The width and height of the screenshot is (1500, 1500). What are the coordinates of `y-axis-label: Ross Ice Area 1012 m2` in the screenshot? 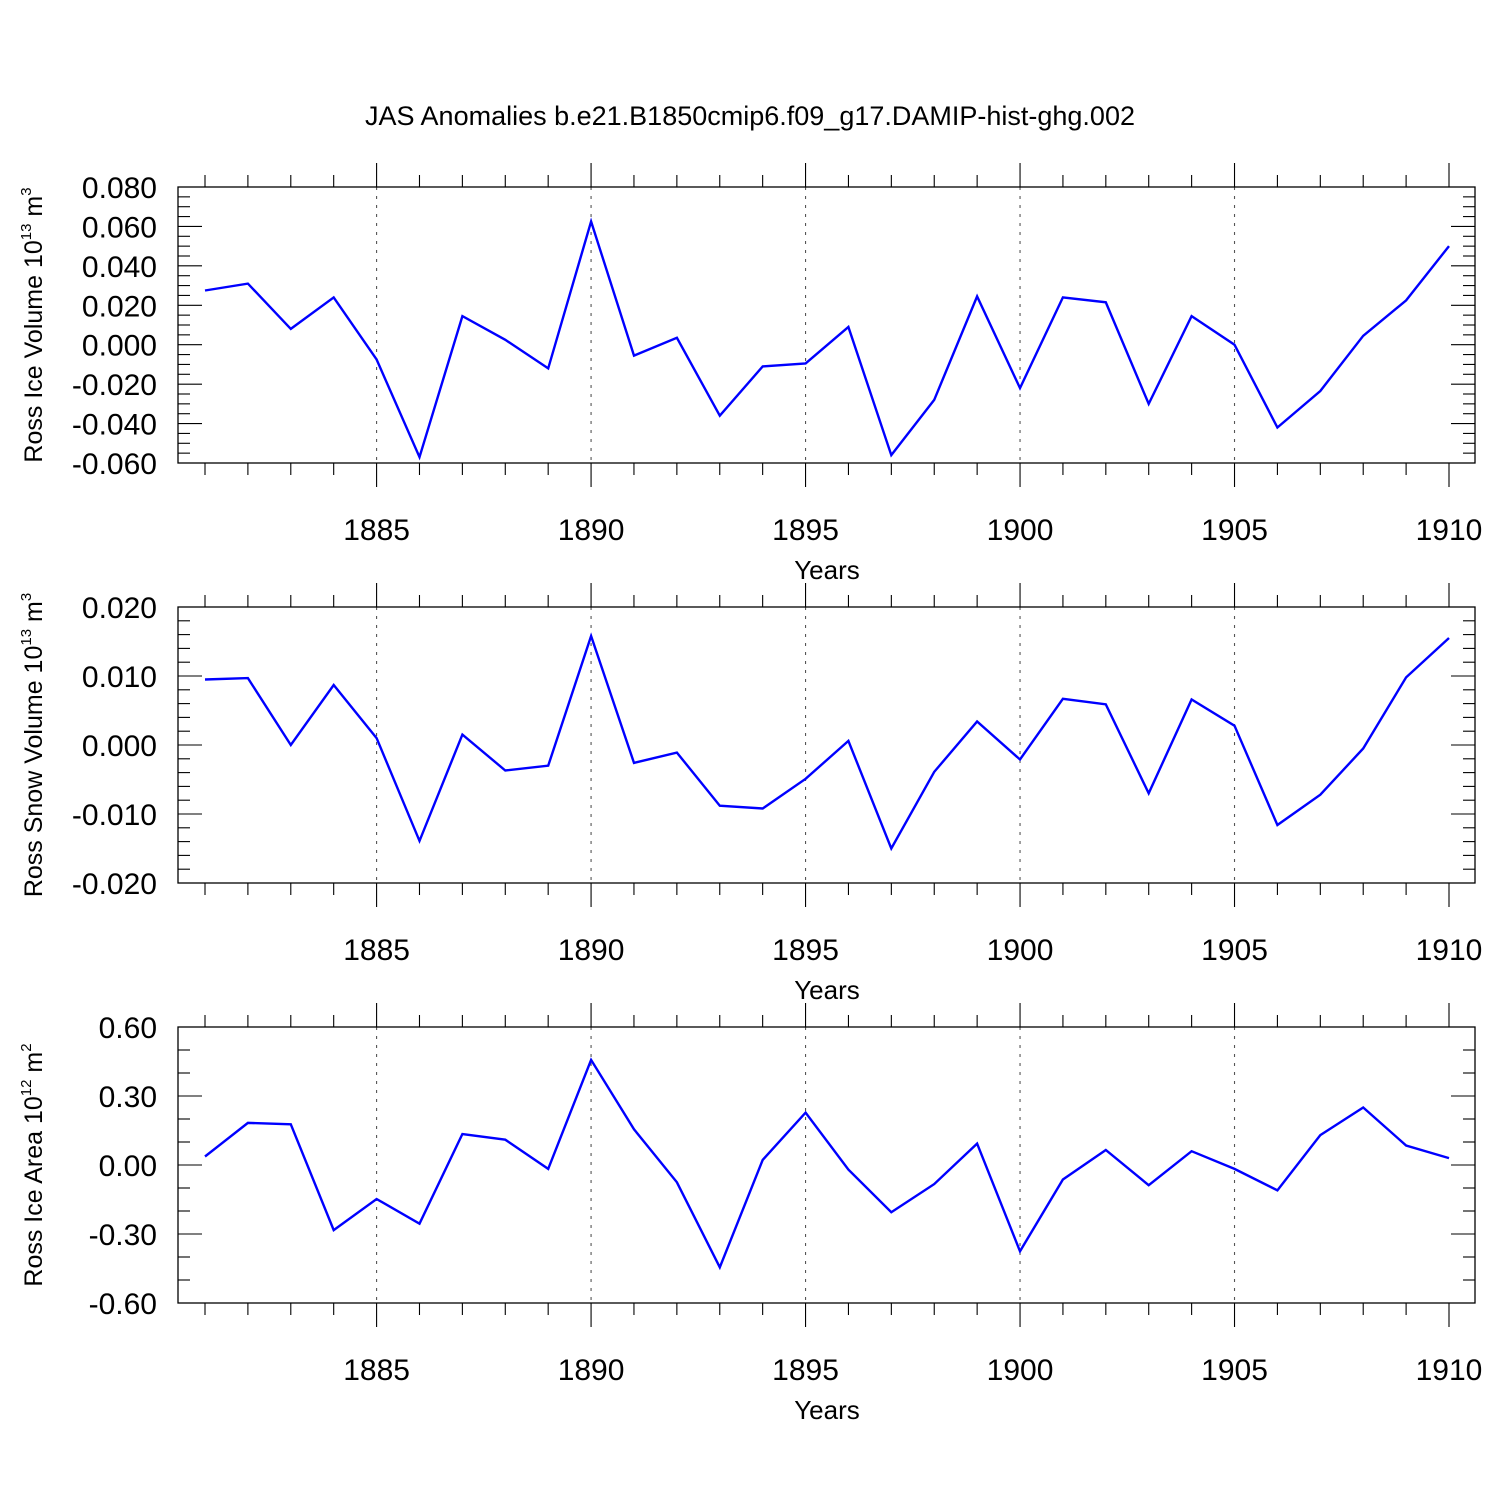 It's located at (33, 1164).